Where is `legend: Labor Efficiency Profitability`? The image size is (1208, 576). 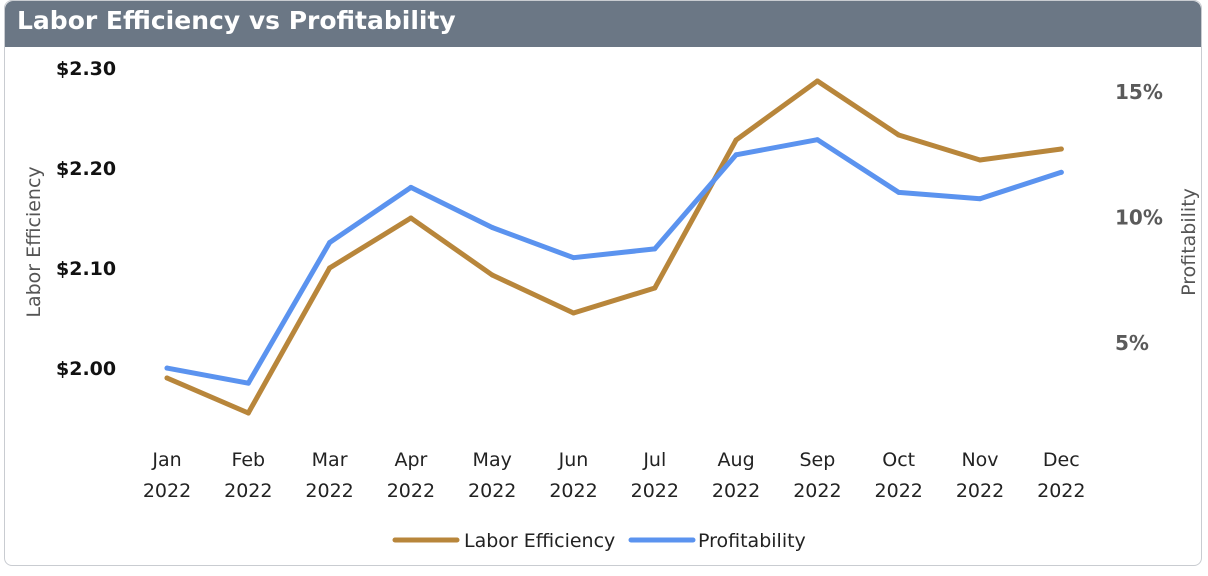 legend: Labor Efficiency Profitability is located at coordinates (599, 541).